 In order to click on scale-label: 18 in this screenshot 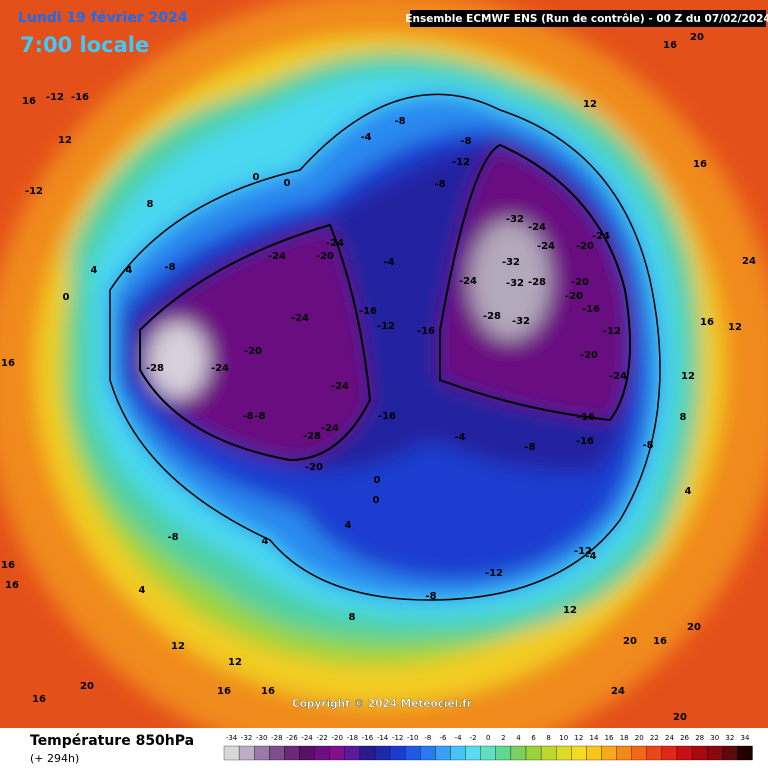, I will do `click(624, 738)`.